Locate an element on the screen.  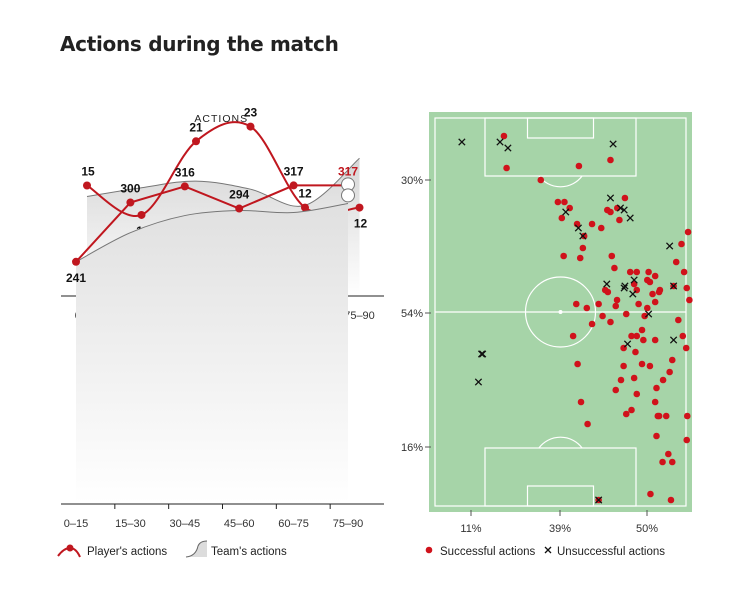
x-tick-label: 0–15 is located at coordinates (76, 524).